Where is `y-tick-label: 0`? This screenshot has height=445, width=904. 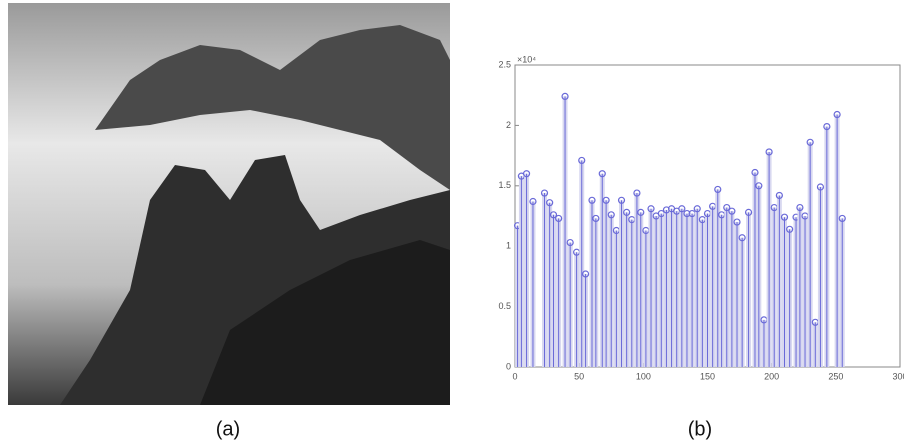
y-tick-label: 0 is located at coordinates (508, 366).